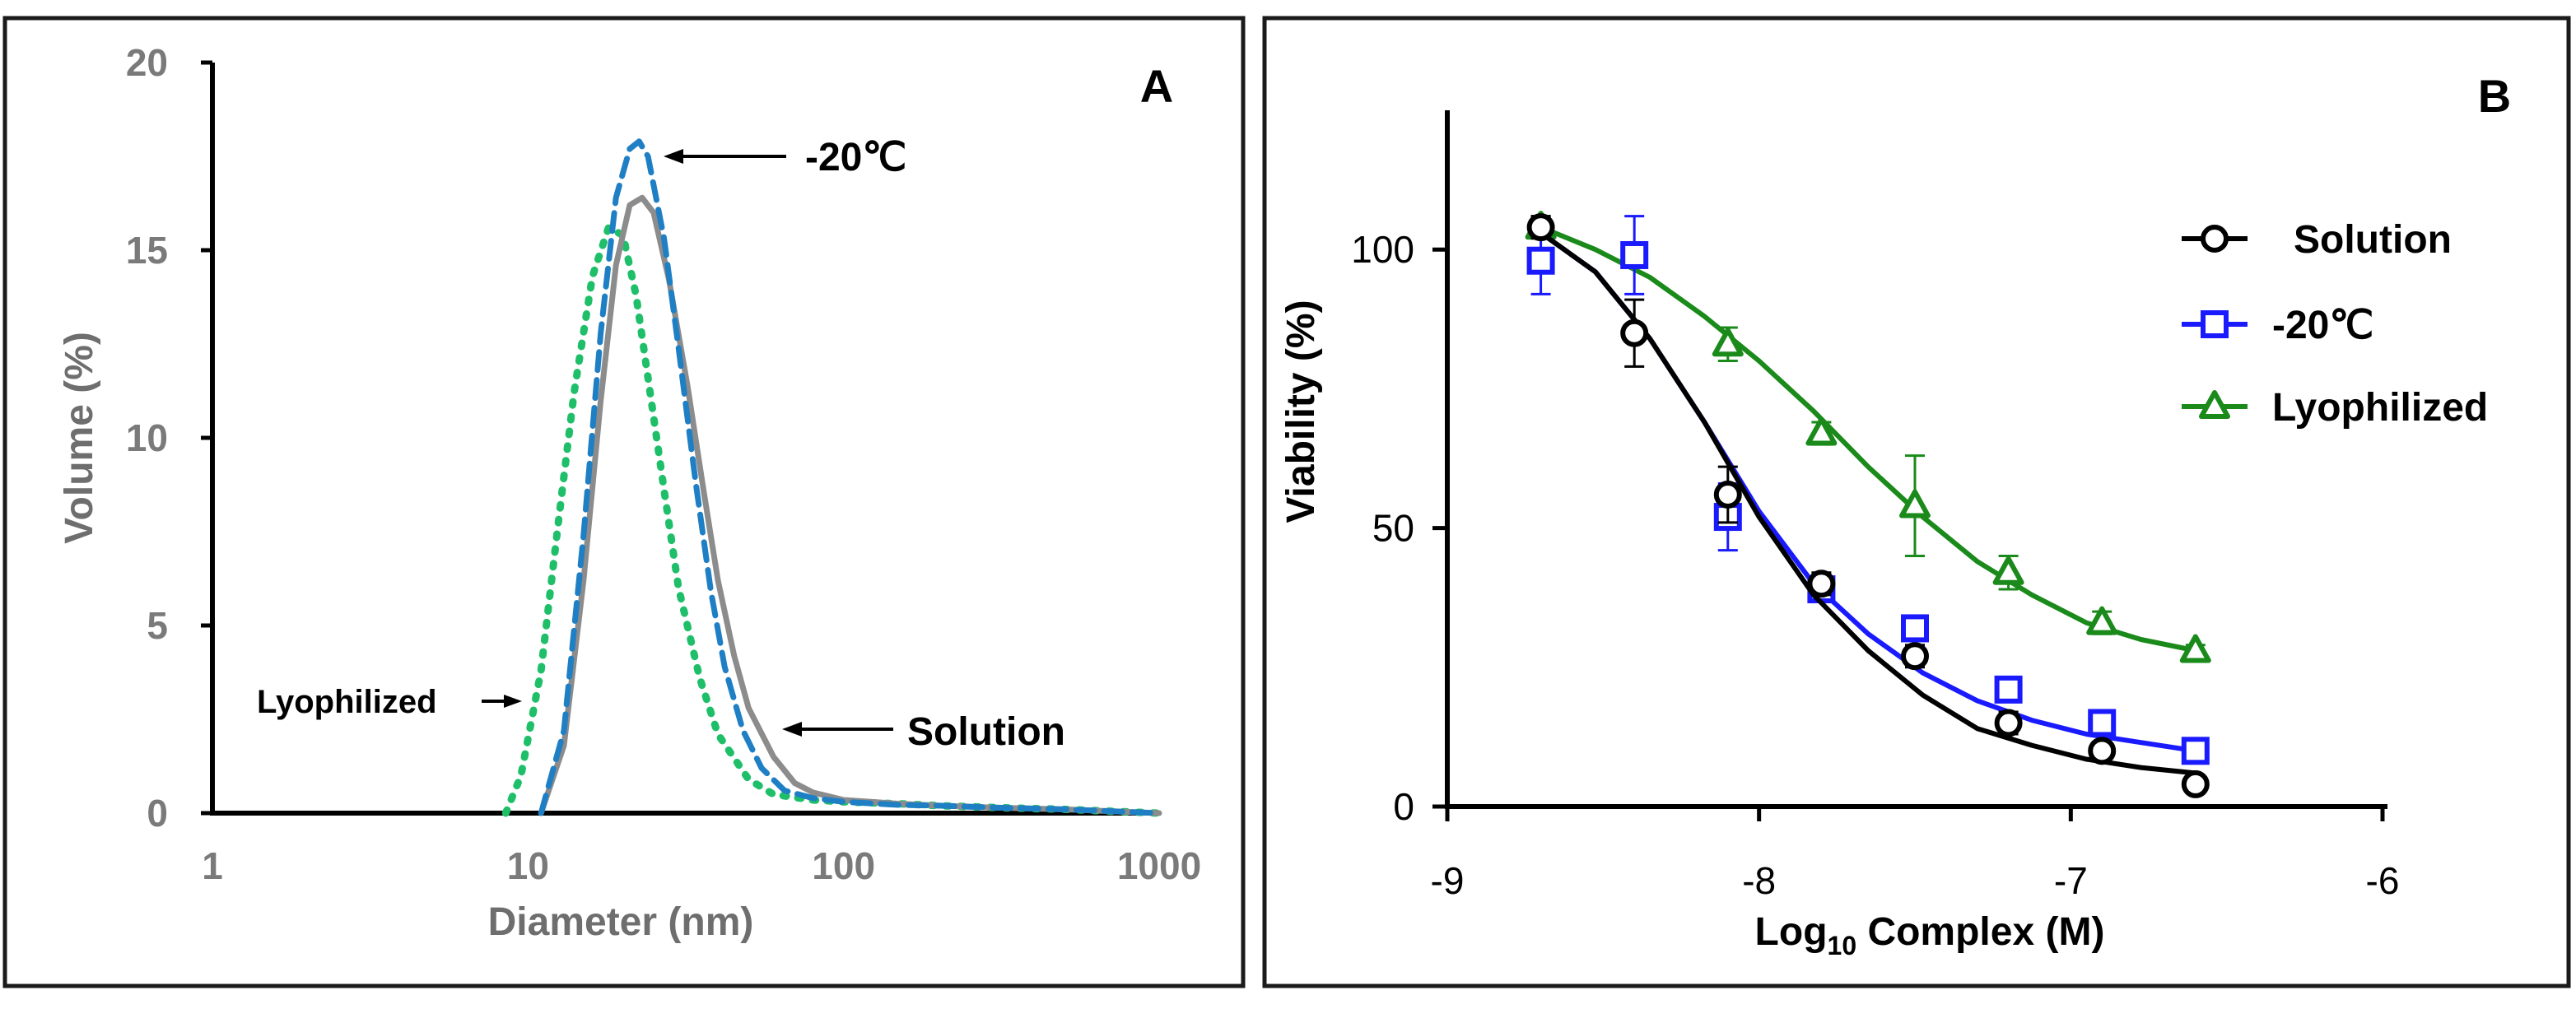 This screenshot has height=1009, width=2576. I want to click on annotation-lyophilized-label: Lyophilized, so click(347, 702).